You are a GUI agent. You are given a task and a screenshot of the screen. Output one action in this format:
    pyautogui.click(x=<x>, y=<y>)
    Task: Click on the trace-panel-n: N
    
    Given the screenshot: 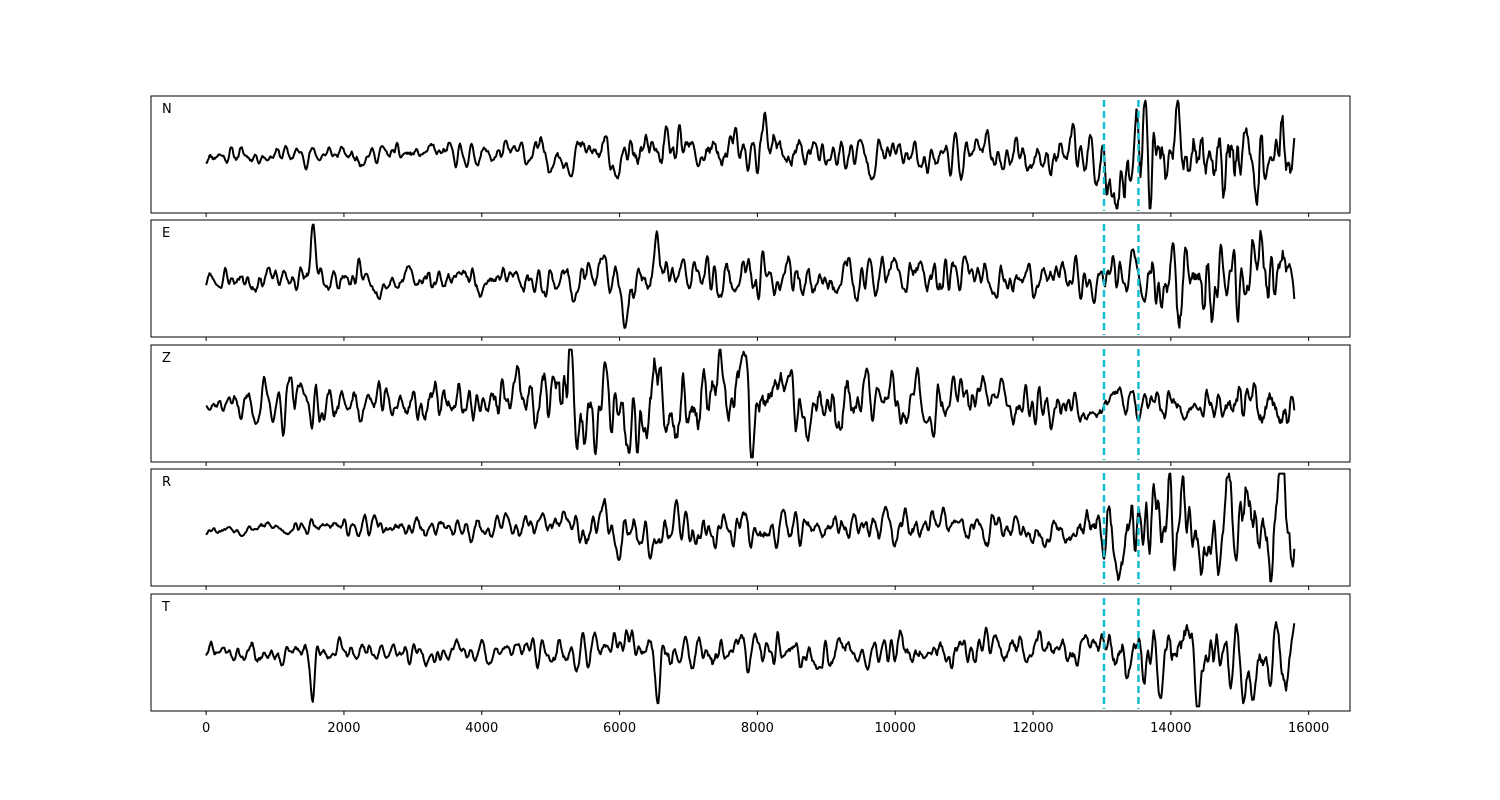 What is the action you would take?
    pyautogui.click(x=750, y=156)
    